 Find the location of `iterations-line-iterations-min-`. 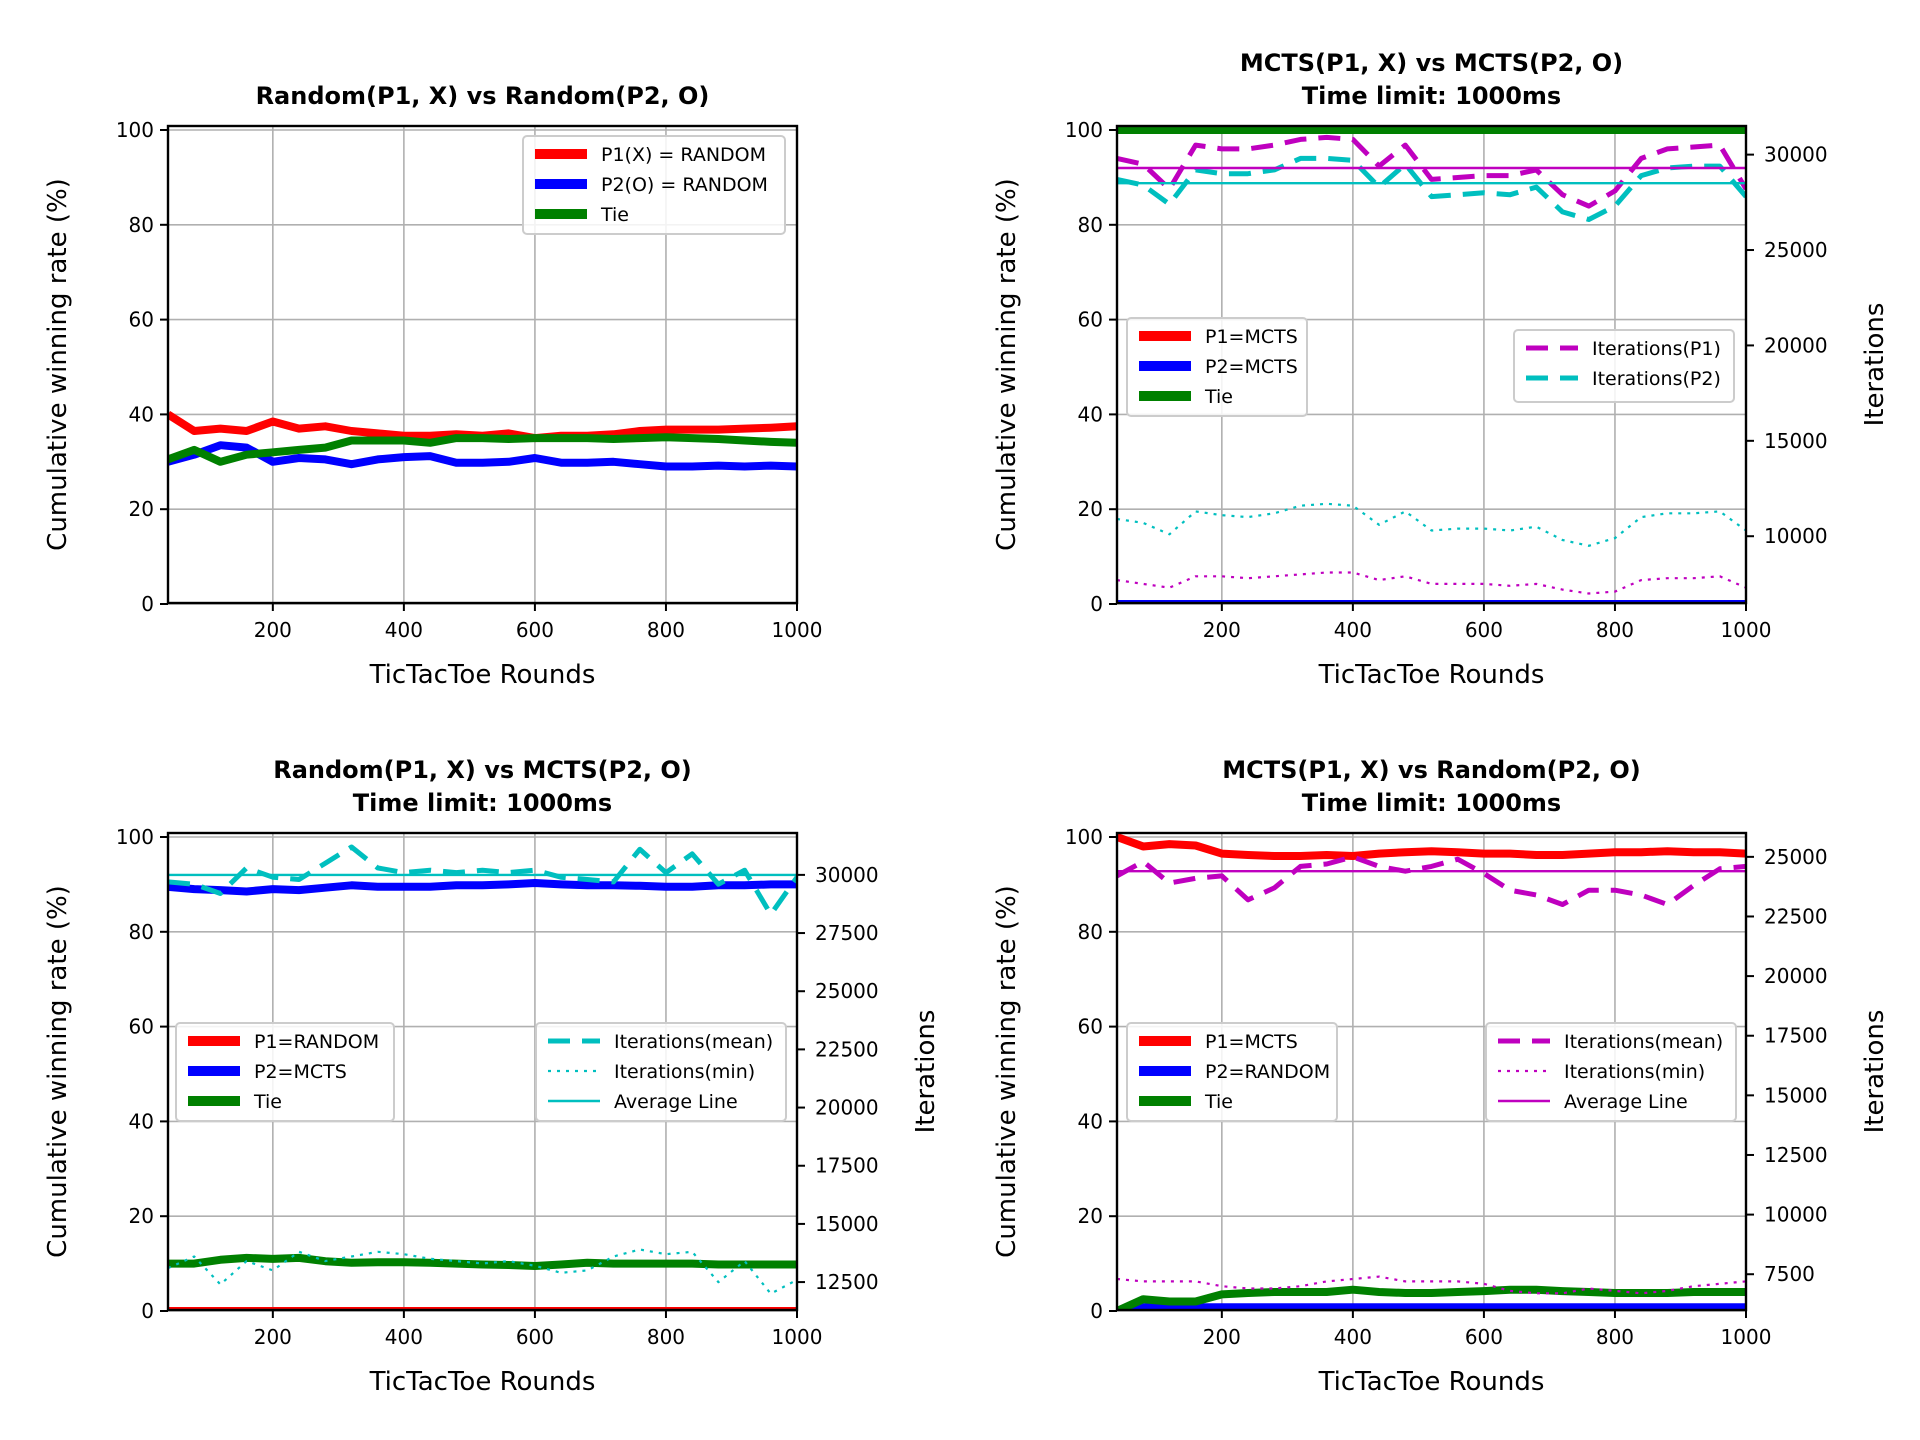

iterations-line-iterations-min- is located at coordinates (1431, 1285).